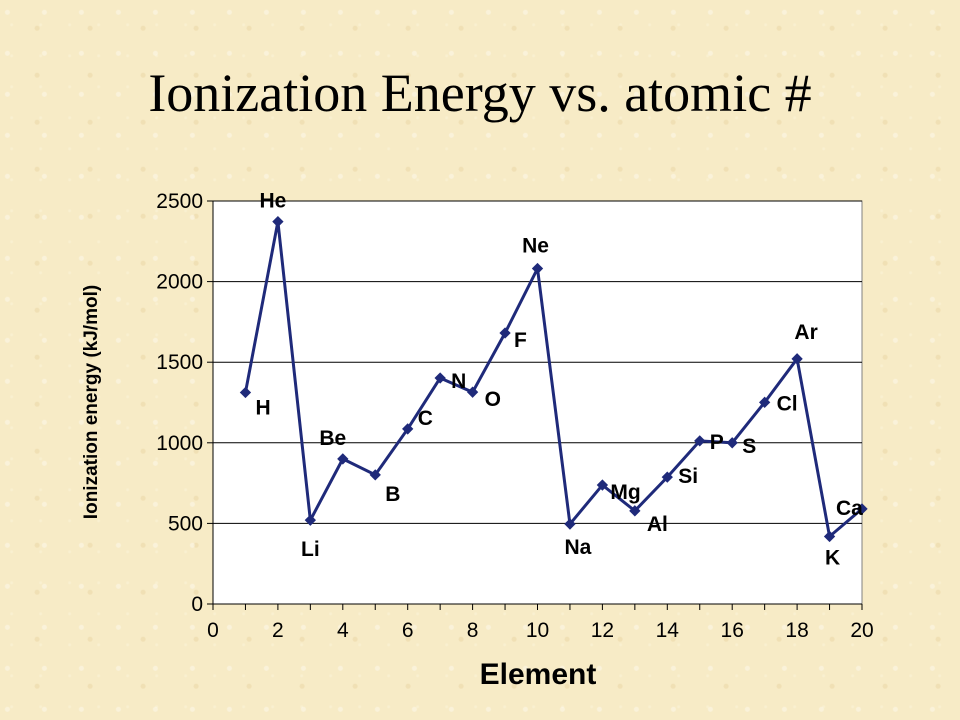  What do you see at coordinates (796, 630) in the screenshot?
I see `x-tick-label: 18` at bounding box center [796, 630].